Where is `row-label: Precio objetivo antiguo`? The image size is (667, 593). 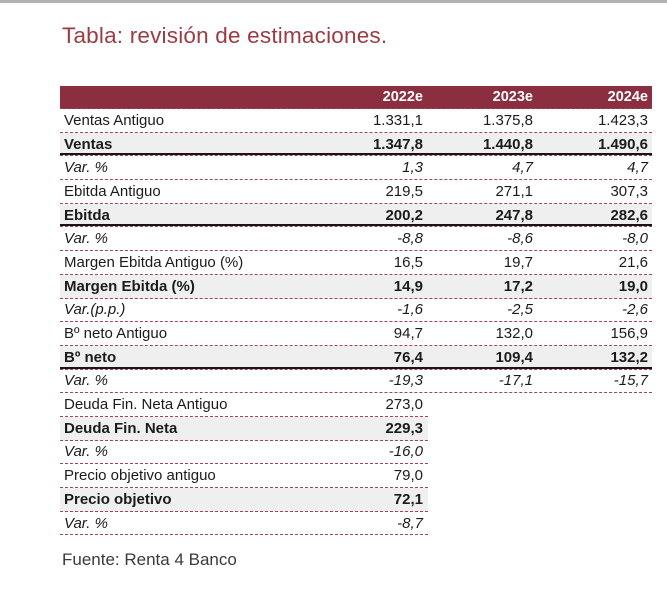 row-label: Precio objetivo antiguo is located at coordinates (140, 476).